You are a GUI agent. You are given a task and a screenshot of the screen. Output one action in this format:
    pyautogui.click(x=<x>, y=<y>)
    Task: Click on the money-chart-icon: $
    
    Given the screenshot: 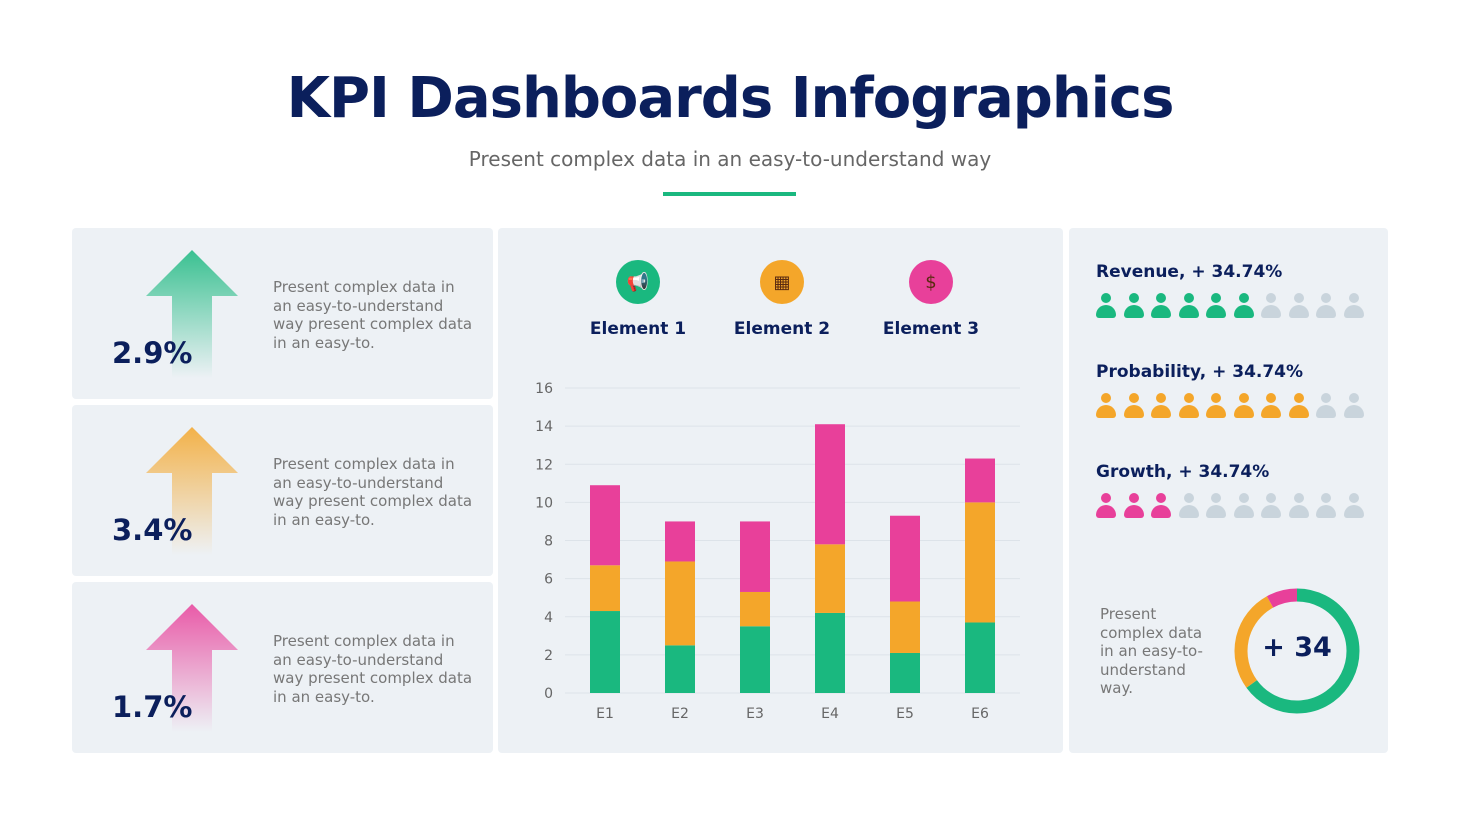 What is the action you would take?
    pyautogui.click(x=931, y=282)
    